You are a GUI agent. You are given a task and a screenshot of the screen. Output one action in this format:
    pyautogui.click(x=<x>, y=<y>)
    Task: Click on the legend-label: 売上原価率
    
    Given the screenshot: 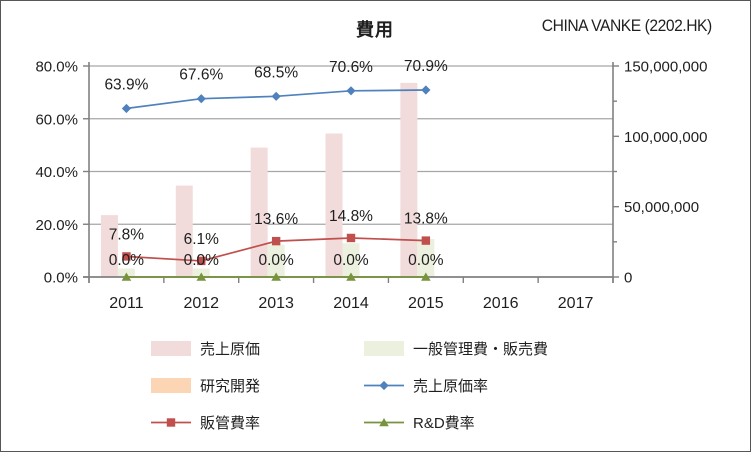 What is the action you would take?
    pyautogui.click(x=451, y=386)
    